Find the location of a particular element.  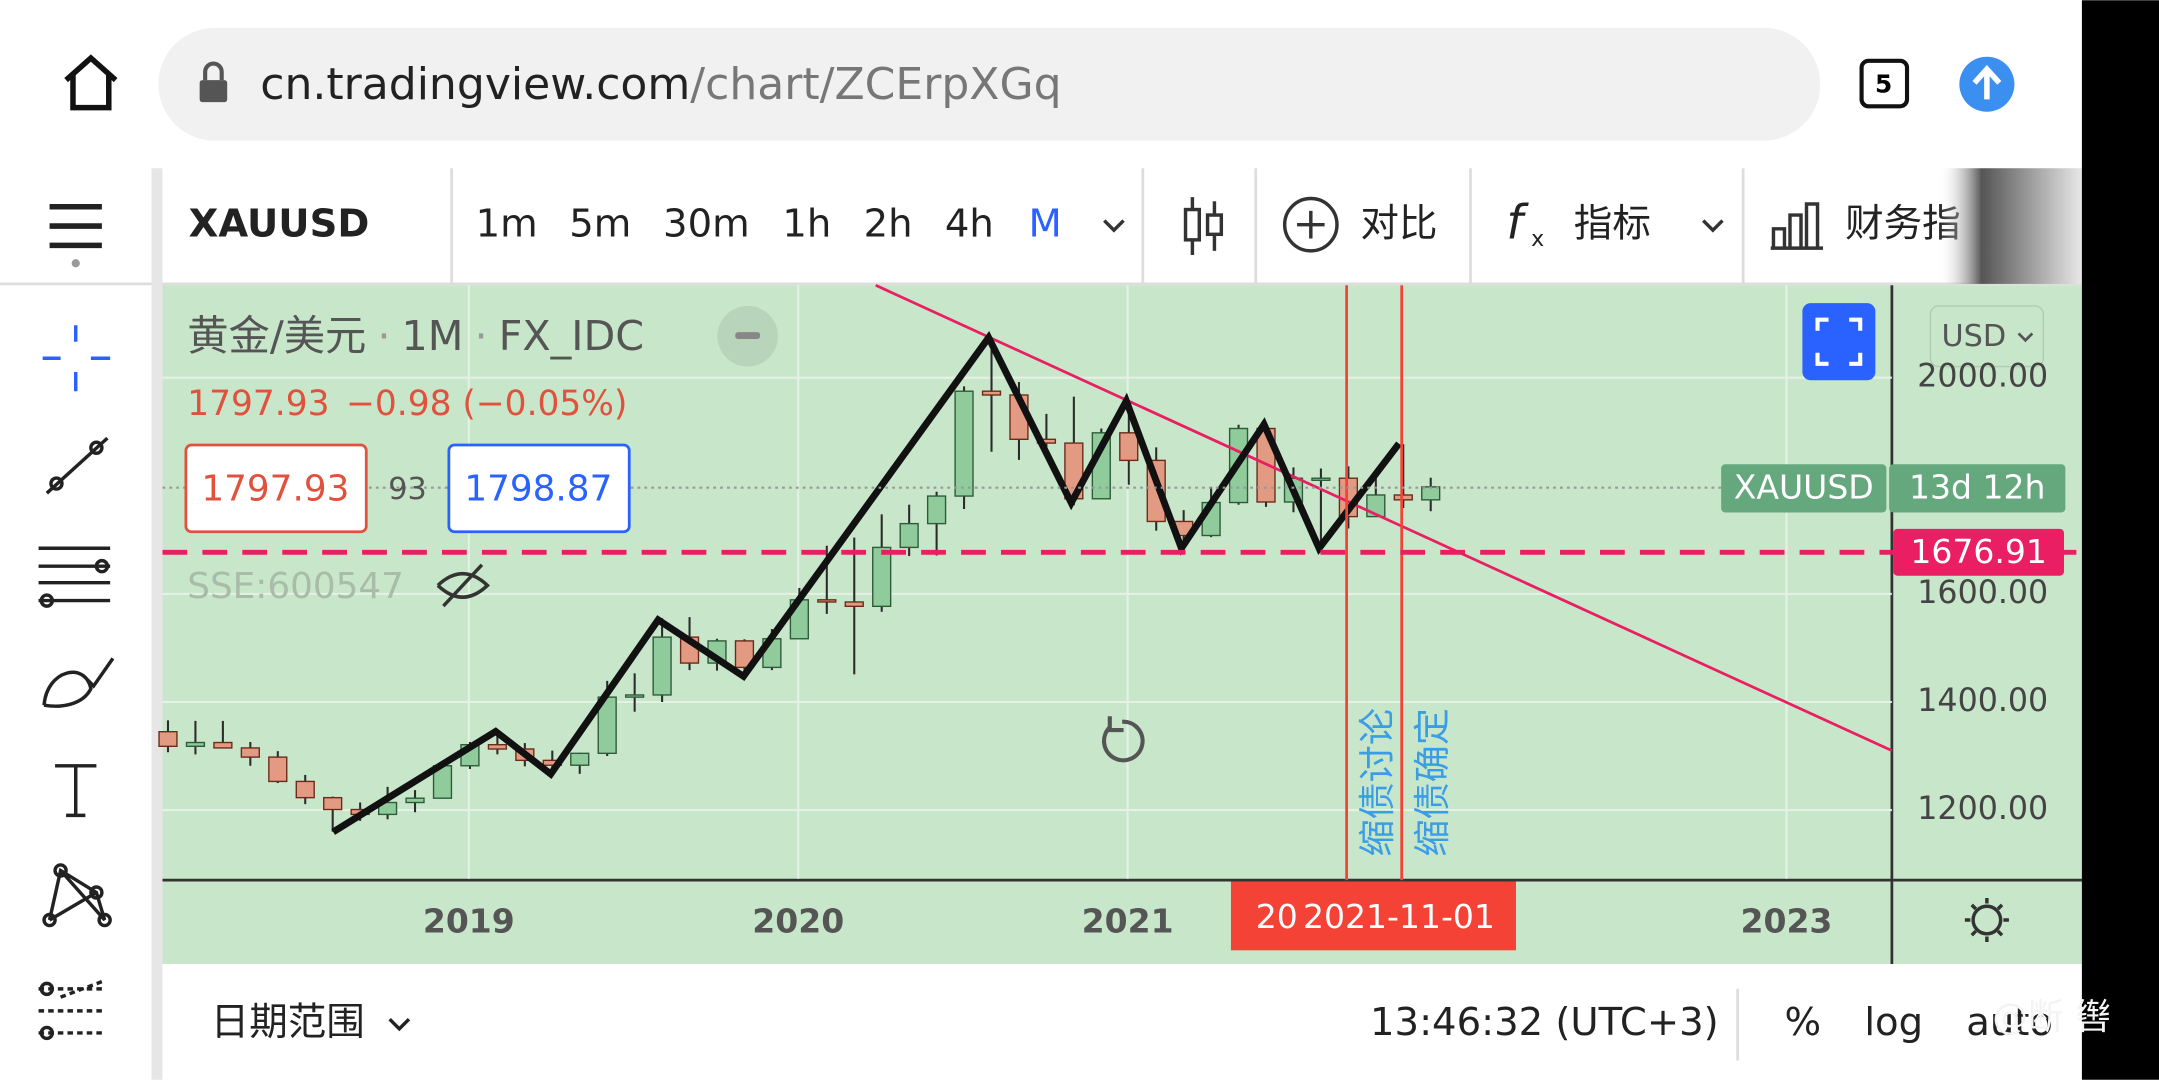

overlay-symbol: SSE:600547 is located at coordinates (295, 586).